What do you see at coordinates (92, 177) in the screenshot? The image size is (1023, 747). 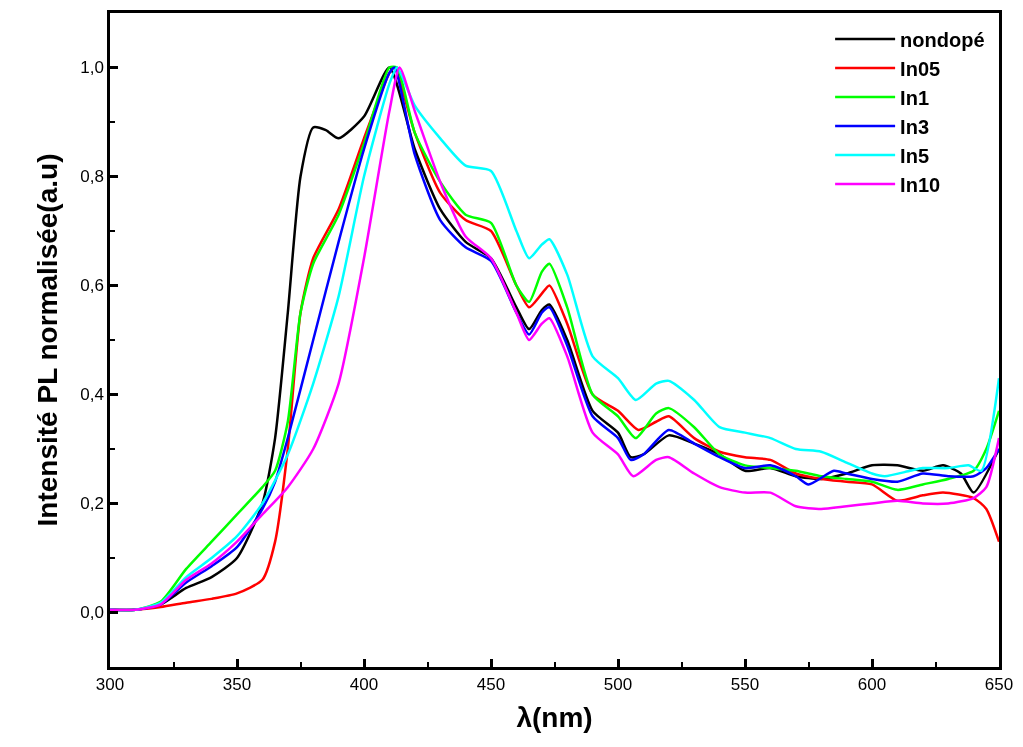 I see `y-tick-label: 0,8` at bounding box center [92, 177].